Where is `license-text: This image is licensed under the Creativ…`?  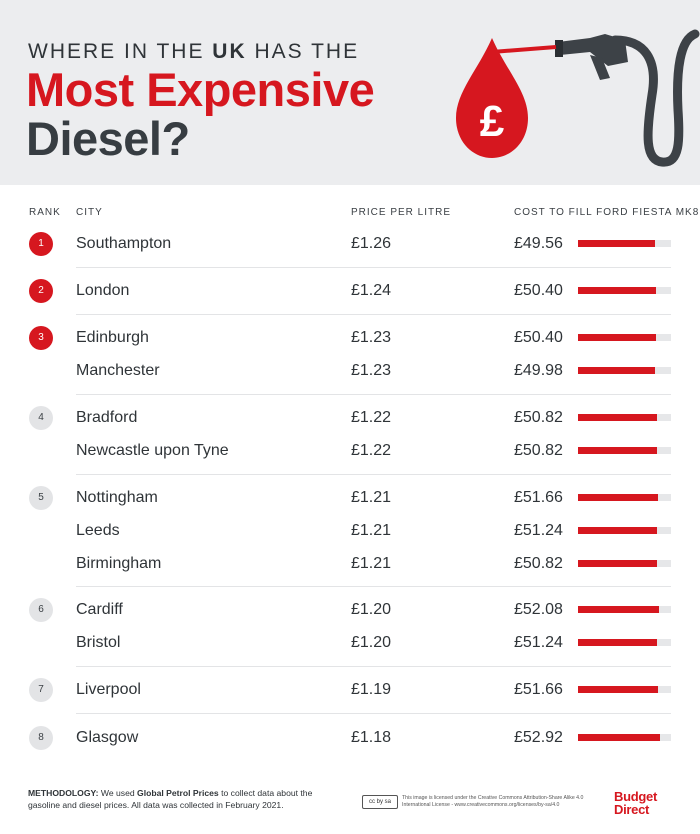
license-text: This image is licensed under the Creativ… is located at coordinates (493, 801).